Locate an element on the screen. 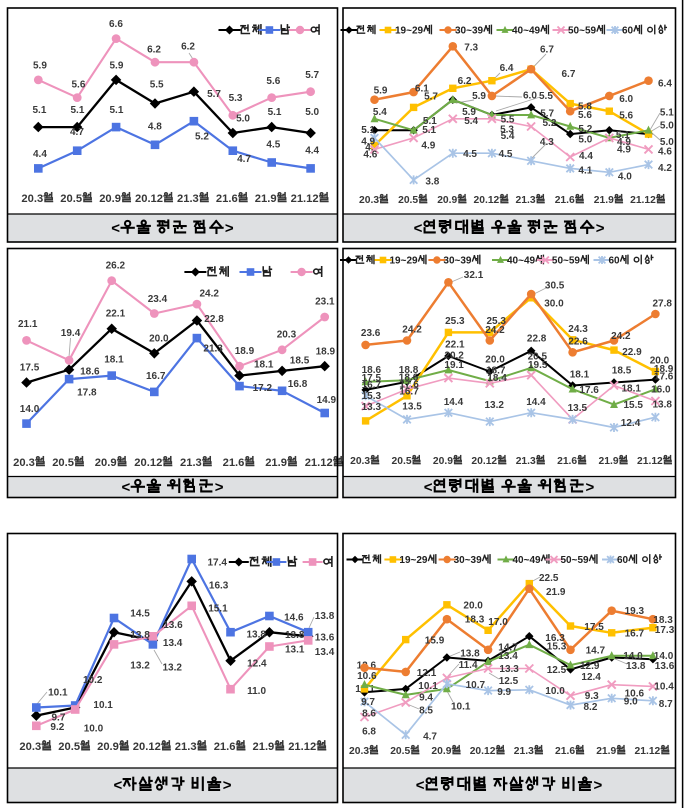 Image resolution: width=684 pixels, height=808 pixels. svg-text: 27.8 is located at coordinates (663, 303).